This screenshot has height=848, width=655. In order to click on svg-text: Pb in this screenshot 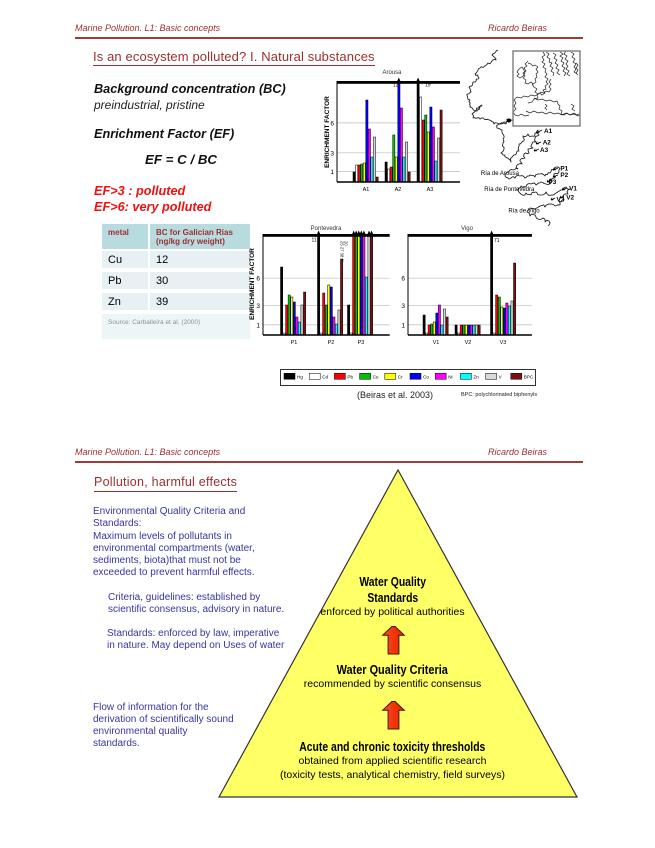, I will do `click(350, 377)`.